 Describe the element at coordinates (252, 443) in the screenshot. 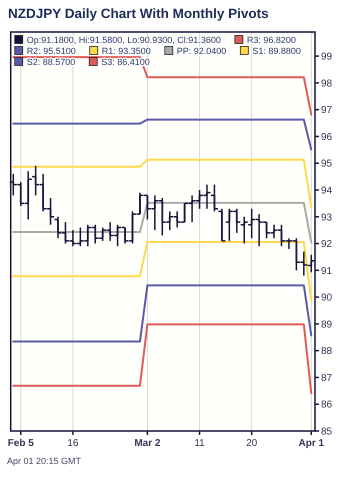

I see `x-tick-label: 20` at that location.